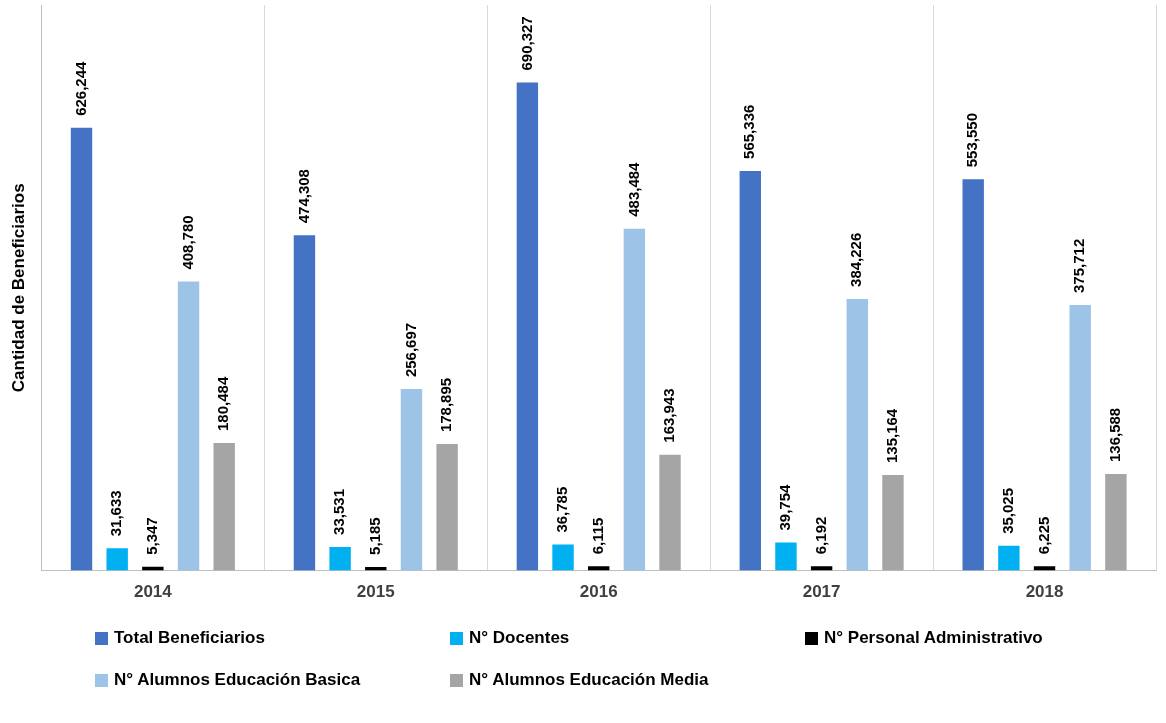  I want to click on data-label: 136,588, so click(1115, 435).